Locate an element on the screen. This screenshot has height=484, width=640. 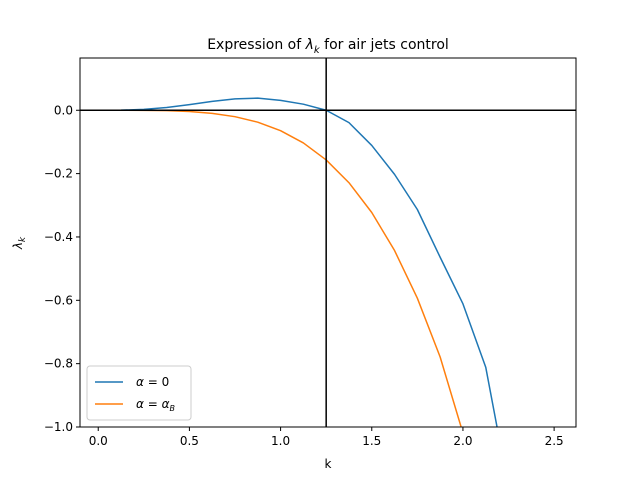
legend: α = 0 α = αB is located at coordinates (139, 393).